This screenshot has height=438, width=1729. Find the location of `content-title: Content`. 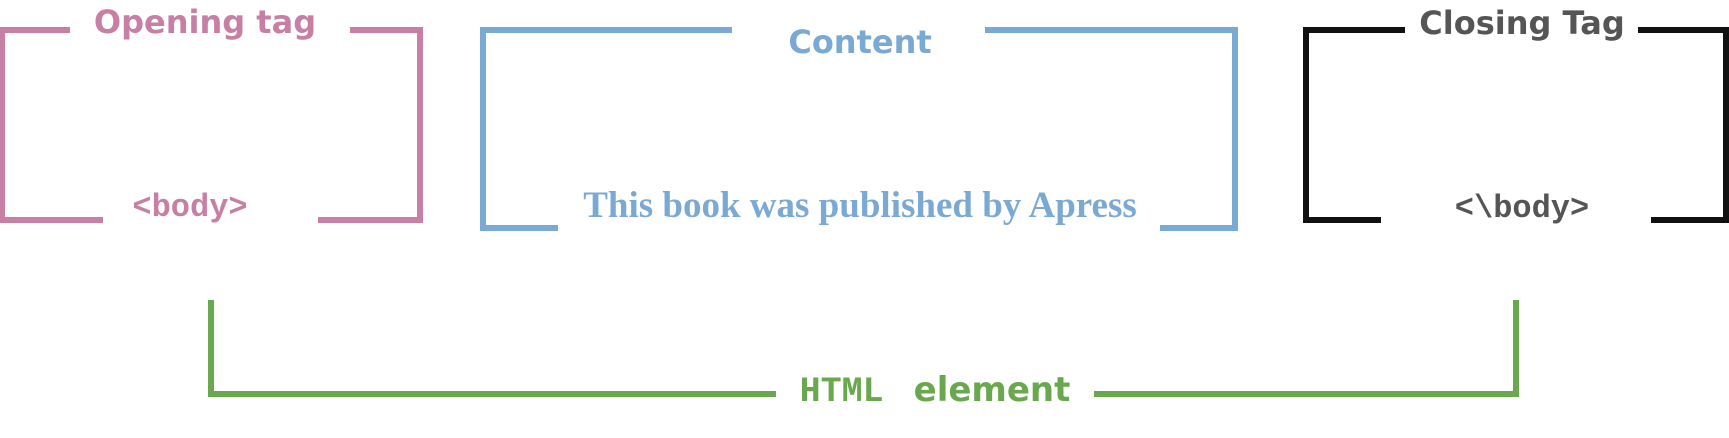

content-title: Content is located at coordinates (860, 42).